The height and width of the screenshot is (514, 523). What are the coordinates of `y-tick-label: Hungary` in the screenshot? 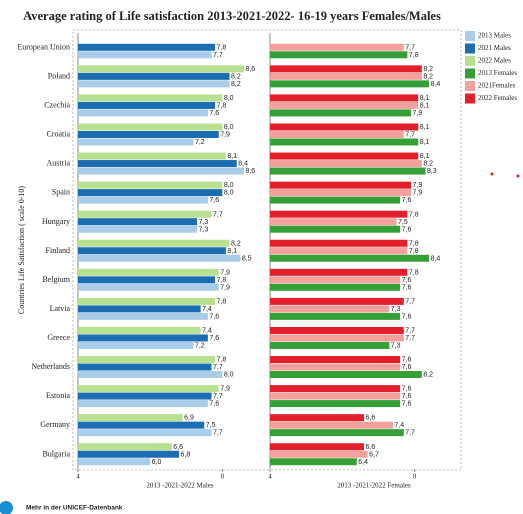 It's located at (56, 221).